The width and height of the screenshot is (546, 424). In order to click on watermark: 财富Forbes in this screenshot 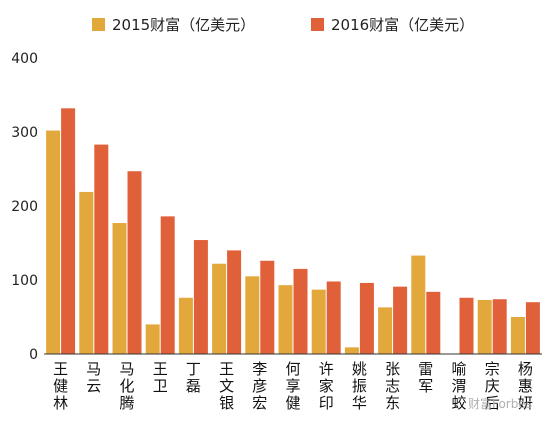, I will do `click(499, 404)`.